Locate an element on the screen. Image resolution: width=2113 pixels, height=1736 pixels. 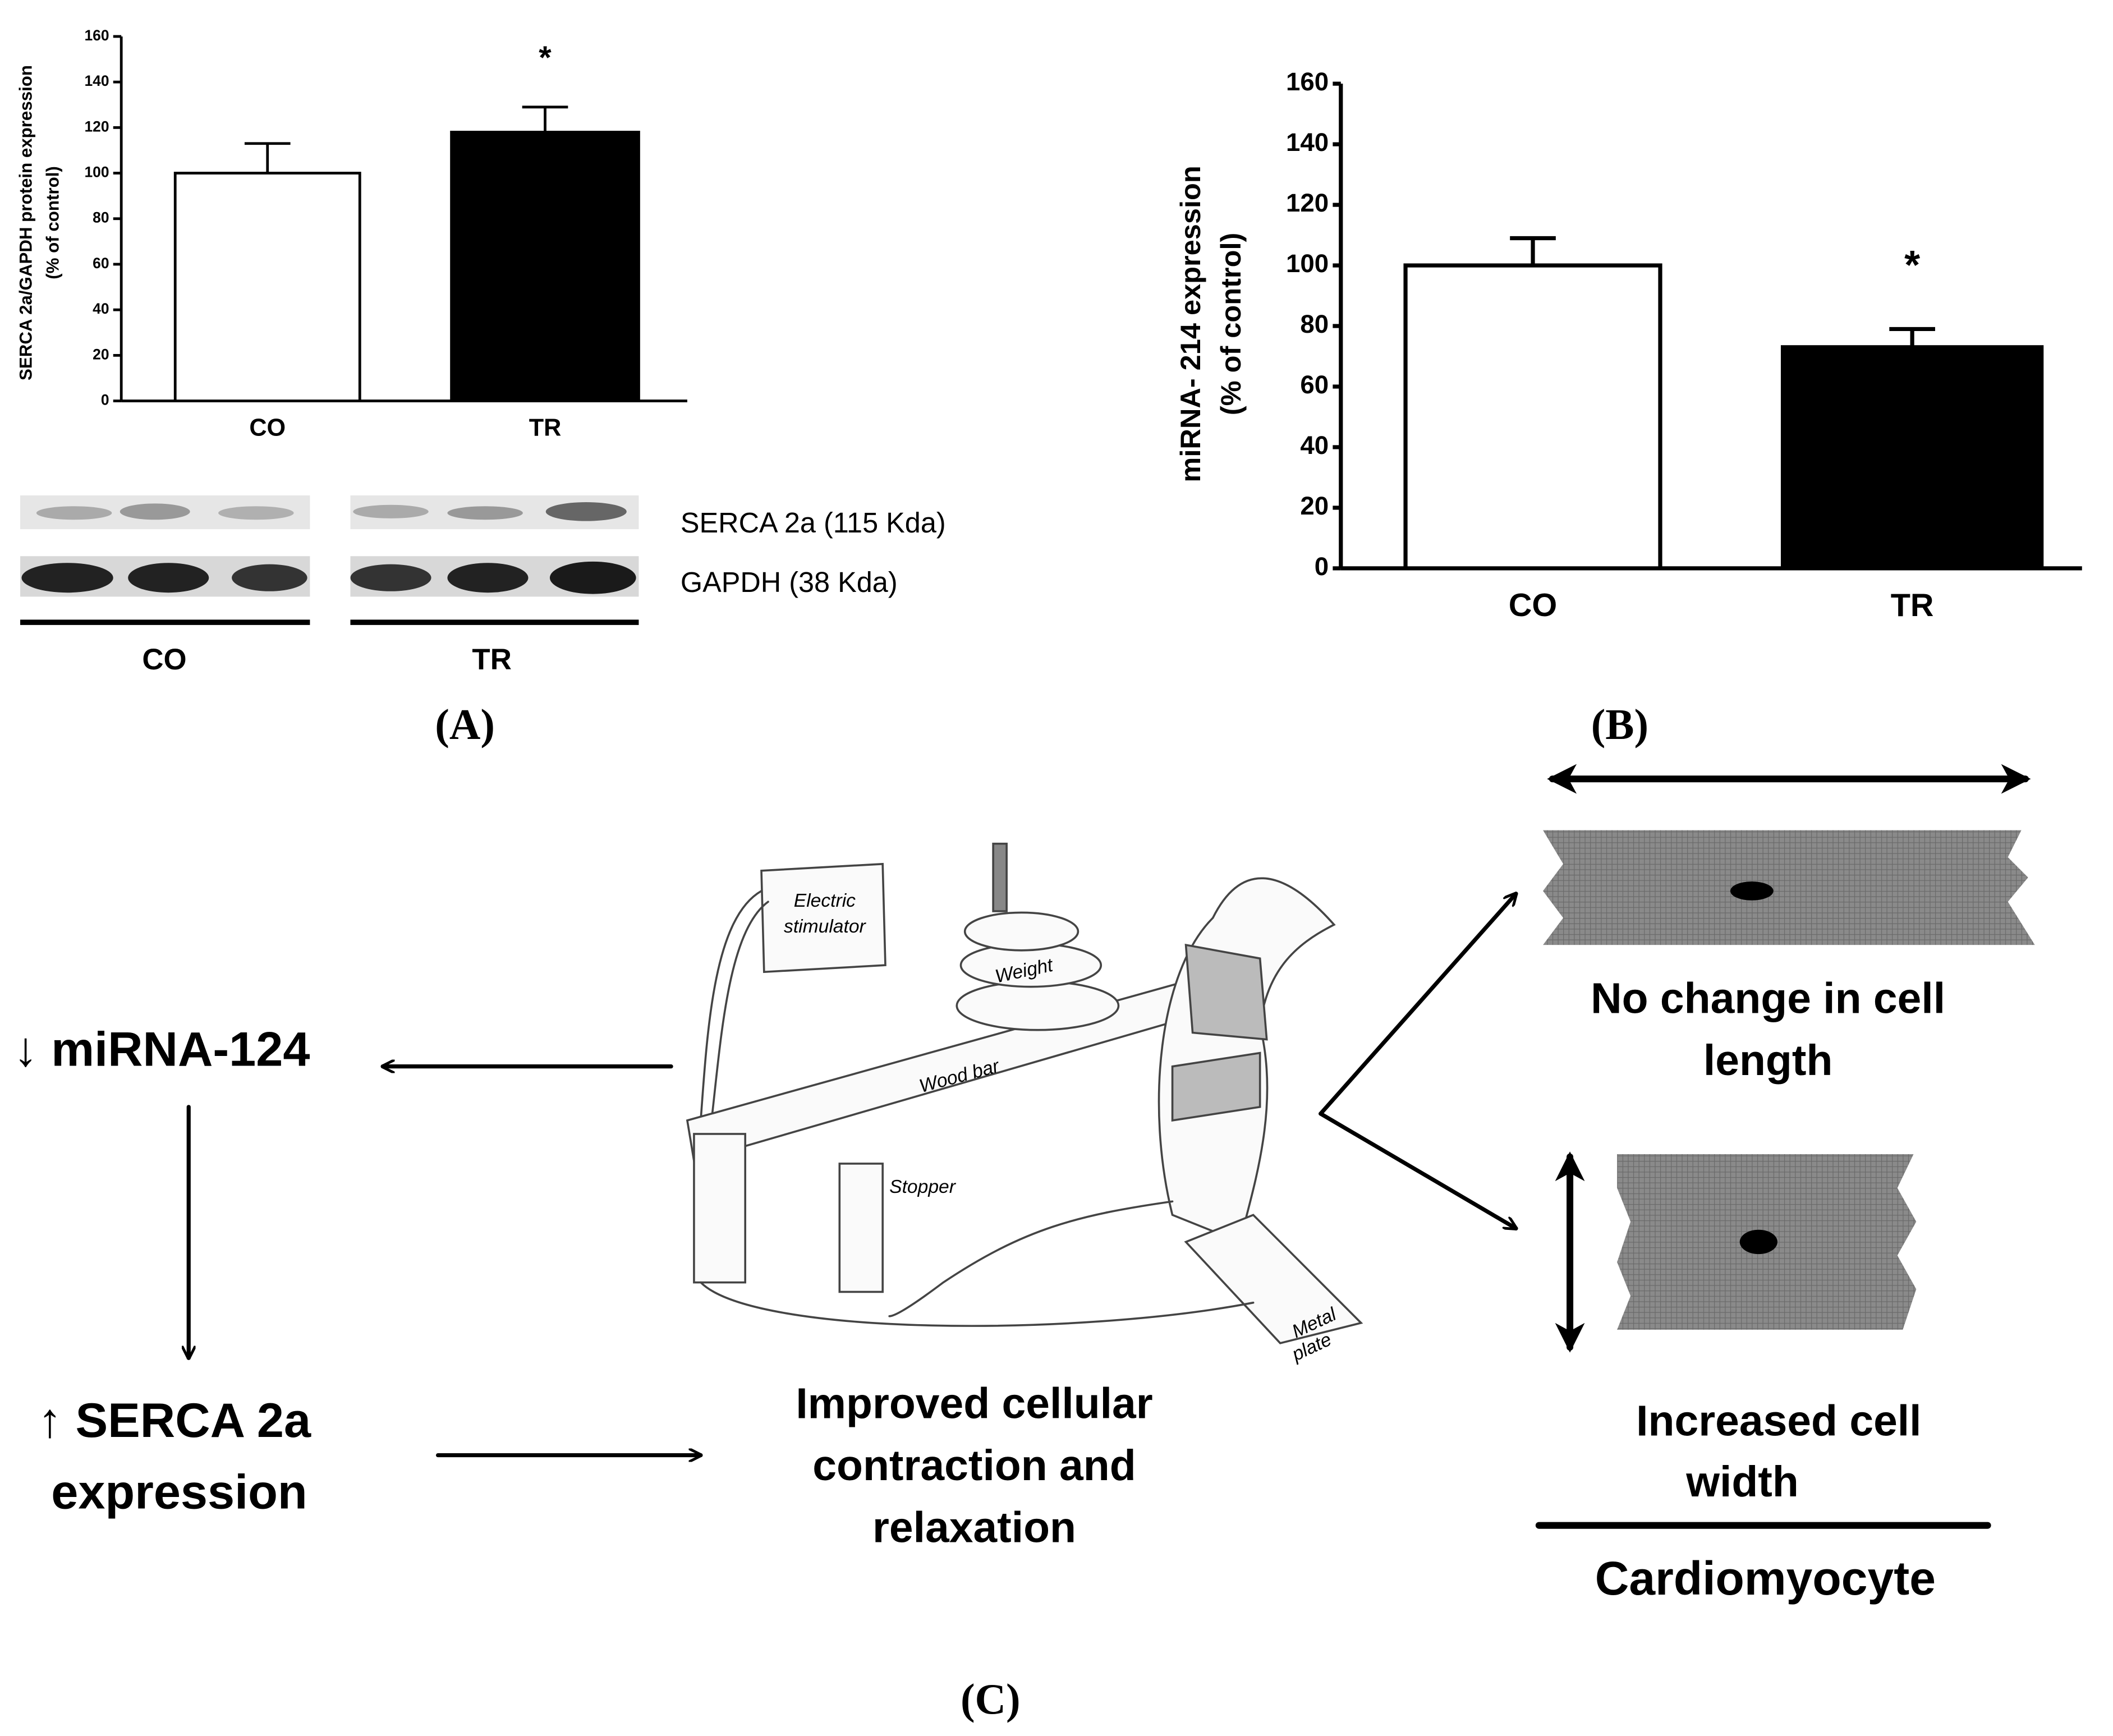
length-label: length is located at coordinates (1767, 1060).